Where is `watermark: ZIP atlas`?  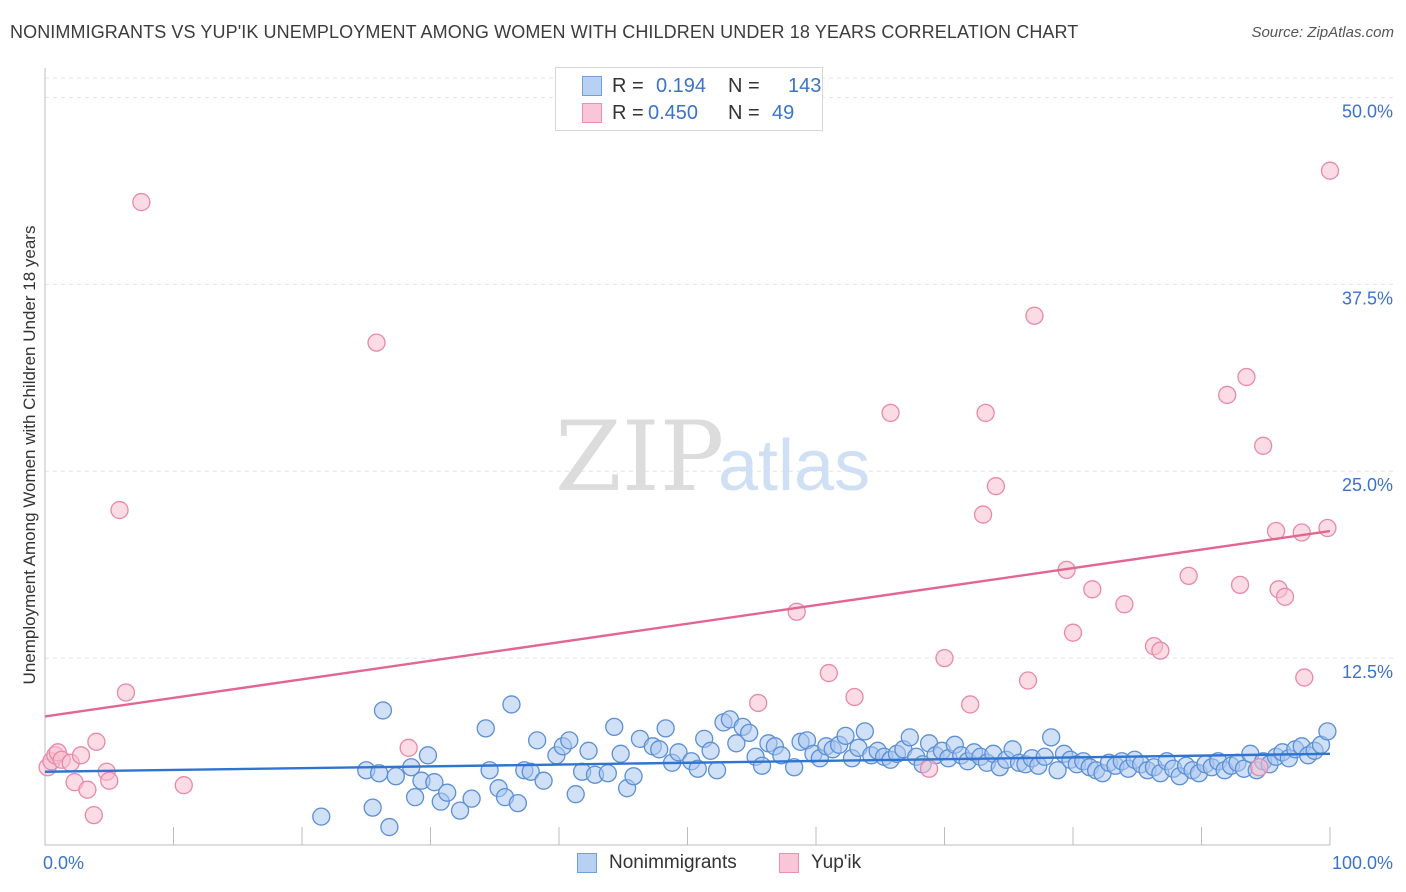
watermark: ZIP atlas is located at coordinates (712, 457).